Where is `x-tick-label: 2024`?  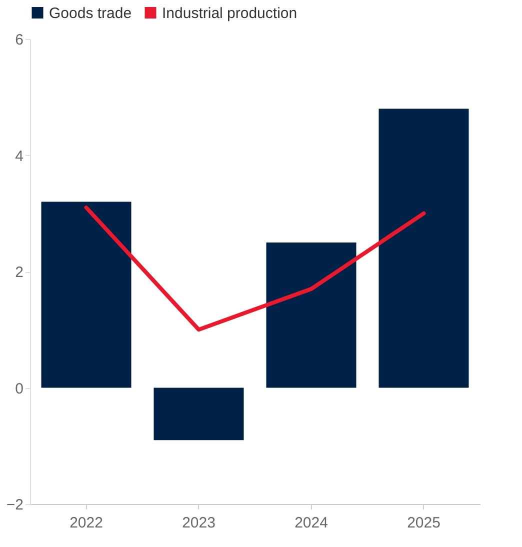
x-tick-label: 2024 is located at coordinates (311, 523).